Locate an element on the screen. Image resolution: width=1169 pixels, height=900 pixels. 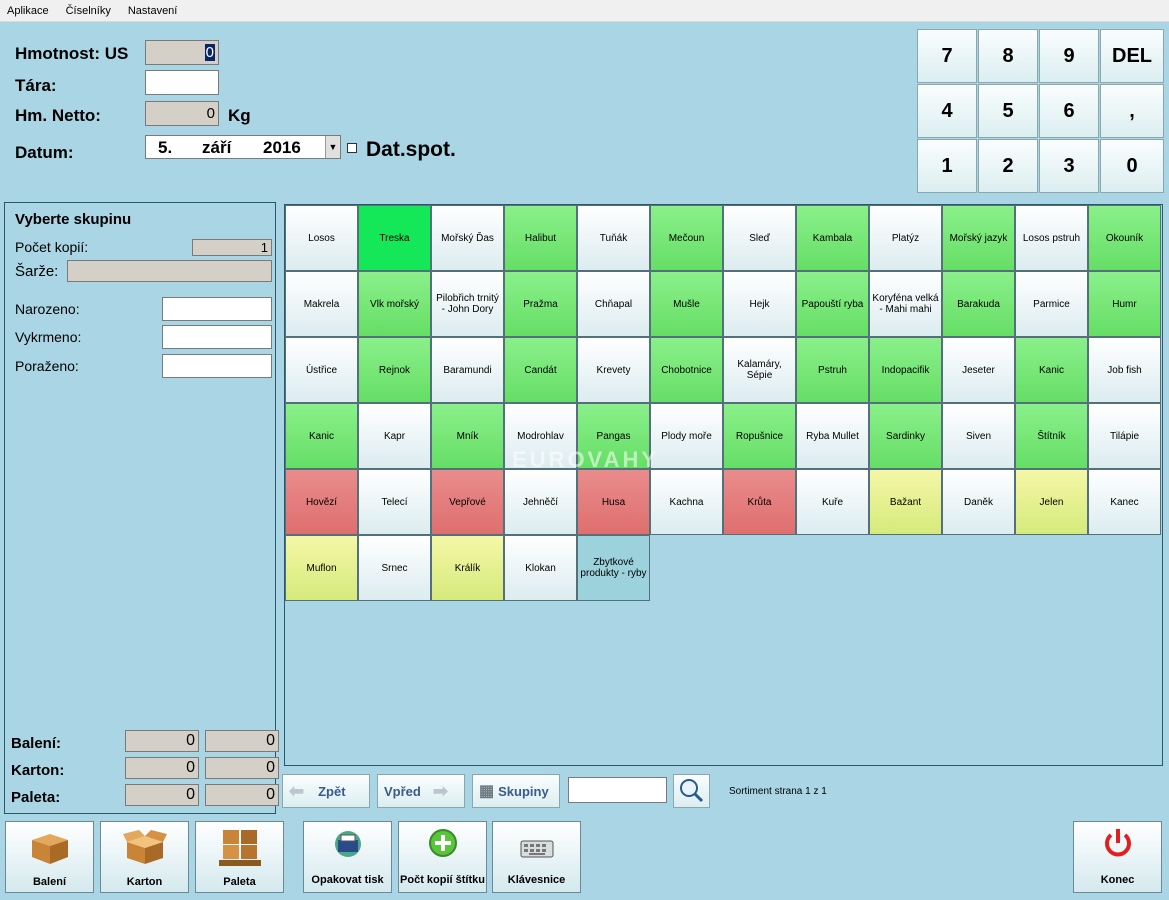
back-button: ⬅ Zpět is located at coordinates (326, 791).